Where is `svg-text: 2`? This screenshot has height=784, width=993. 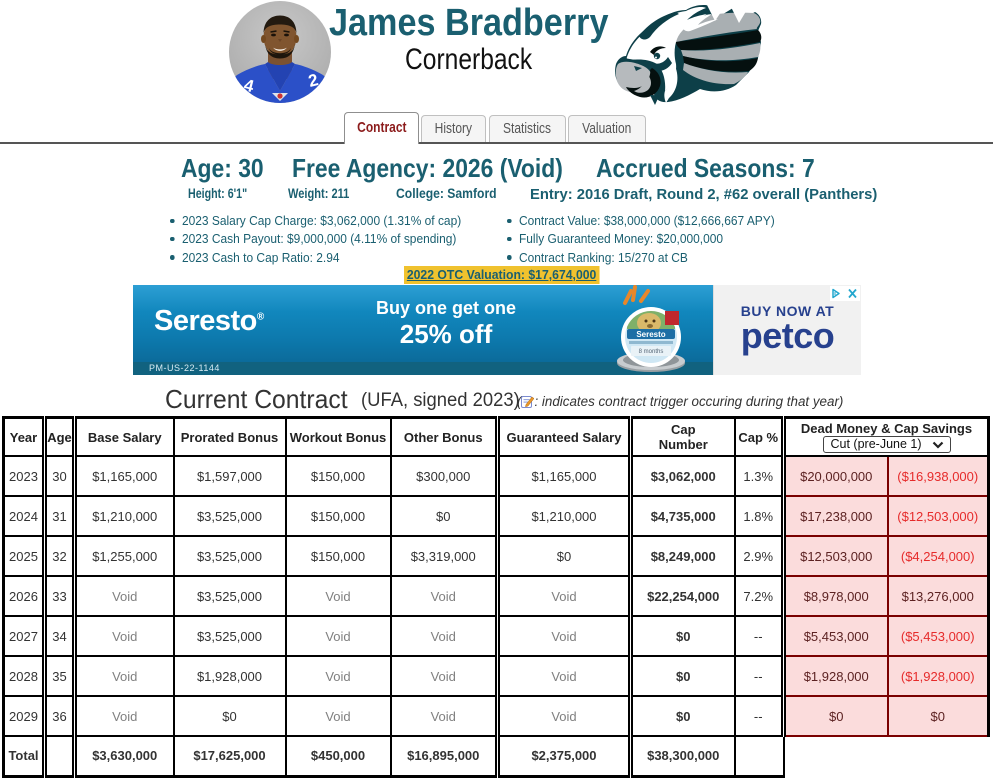 svg-text: 2 is located at coordinates (313, 80).